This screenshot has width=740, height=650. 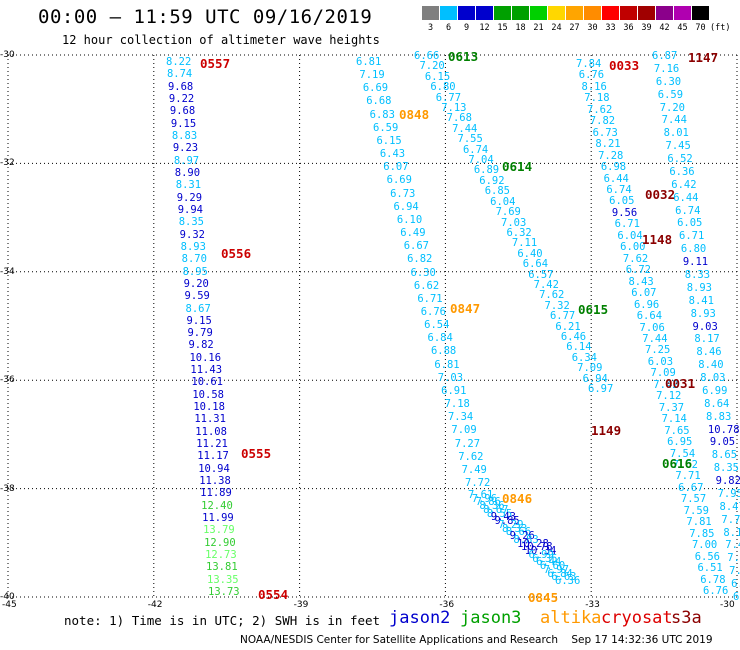 What do you see at coordinates (711, 365) in the screenshot?
I see `wave-height-value: 8.40` at bounding box center [711, 365].